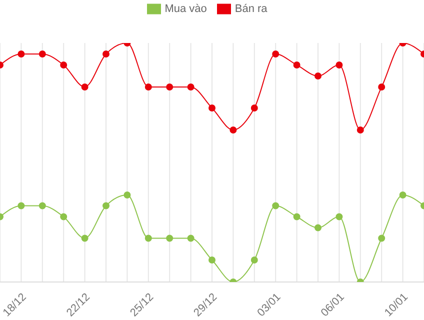  What do you see at coordinates (251, 8) in the screenshot?
I see `legend-label: Bán ra` at bounding box center [251, 8].